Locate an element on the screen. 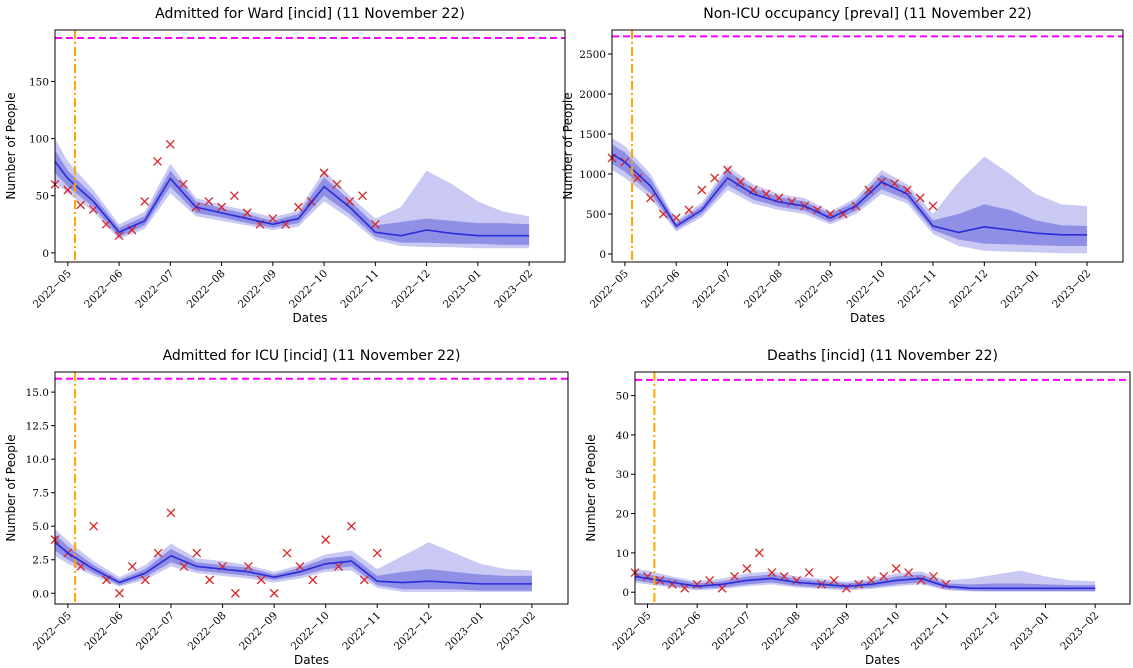 The height and width of the screenshot is (668, 1133). y-tick-label: 30 is located at coordinates (622, 475).